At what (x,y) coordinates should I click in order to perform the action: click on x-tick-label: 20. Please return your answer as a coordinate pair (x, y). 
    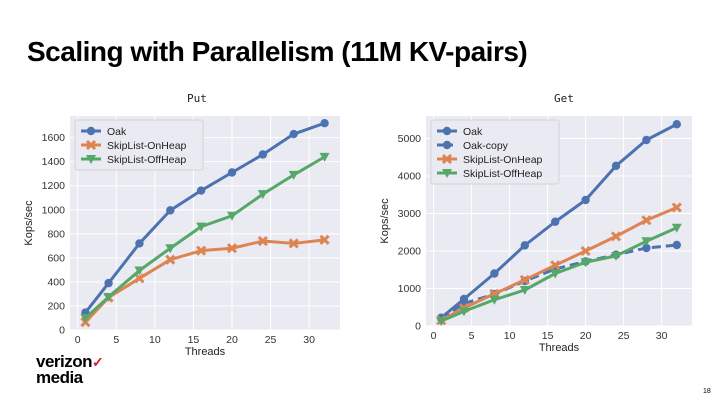
    Looking at the image, I should click on (586, 336).